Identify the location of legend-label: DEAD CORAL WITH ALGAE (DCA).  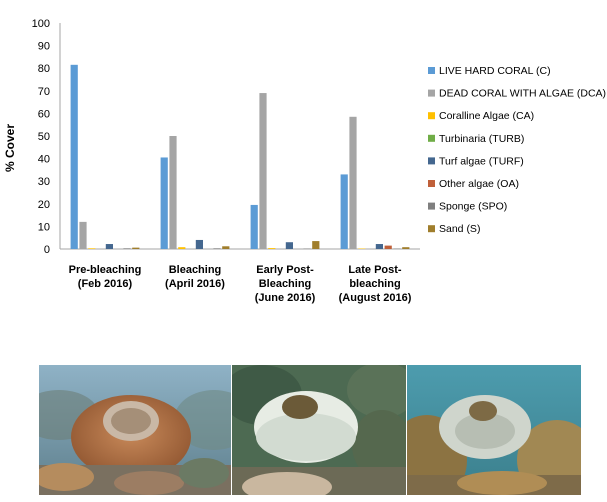
(522, 94).